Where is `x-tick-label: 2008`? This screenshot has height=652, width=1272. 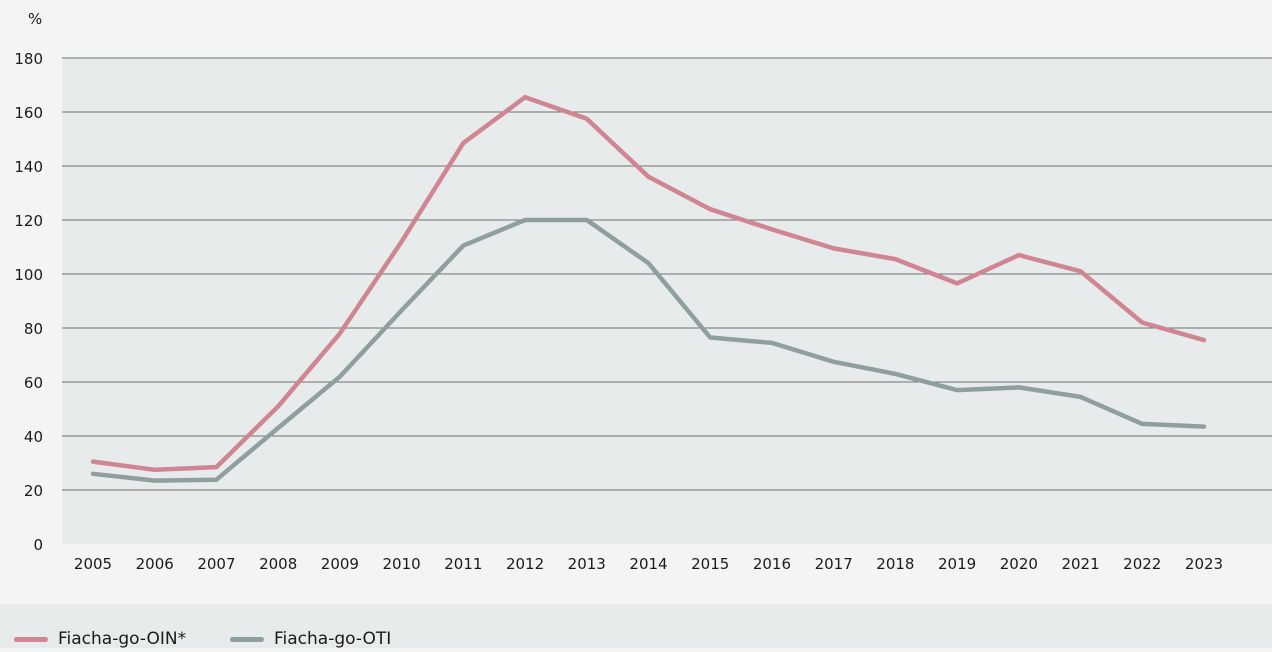 x-tick-label: 2008 is located at coordinates (278, 564).